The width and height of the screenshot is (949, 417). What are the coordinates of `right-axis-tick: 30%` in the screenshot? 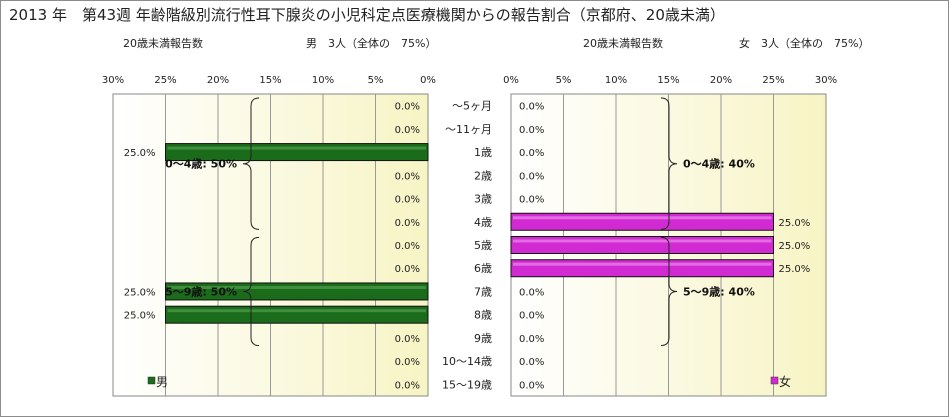 It's located at (826, 80).